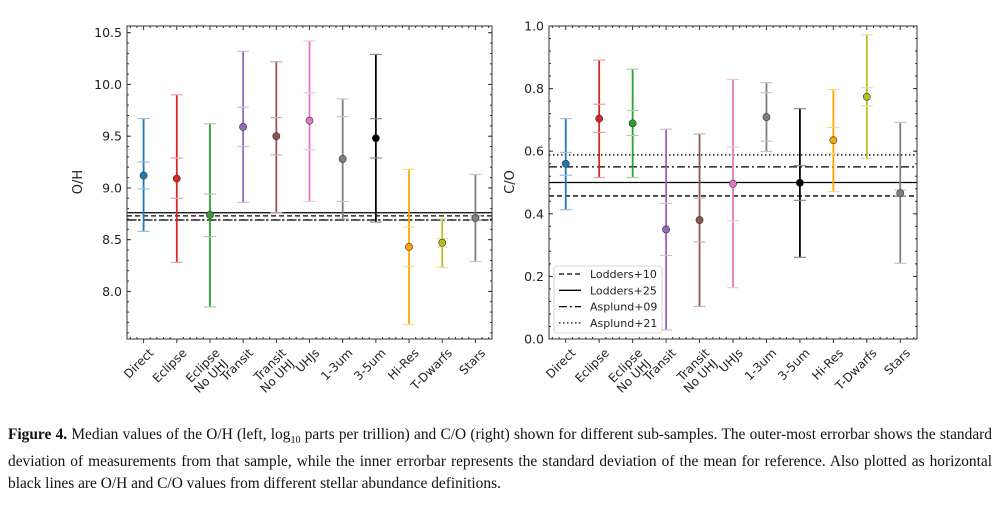 The image size is (1000, 510). What do you see at coordinates (38, 434) in the screenshot?
I see `caption-label: Figure 4.` at bounding box center [38, 434].